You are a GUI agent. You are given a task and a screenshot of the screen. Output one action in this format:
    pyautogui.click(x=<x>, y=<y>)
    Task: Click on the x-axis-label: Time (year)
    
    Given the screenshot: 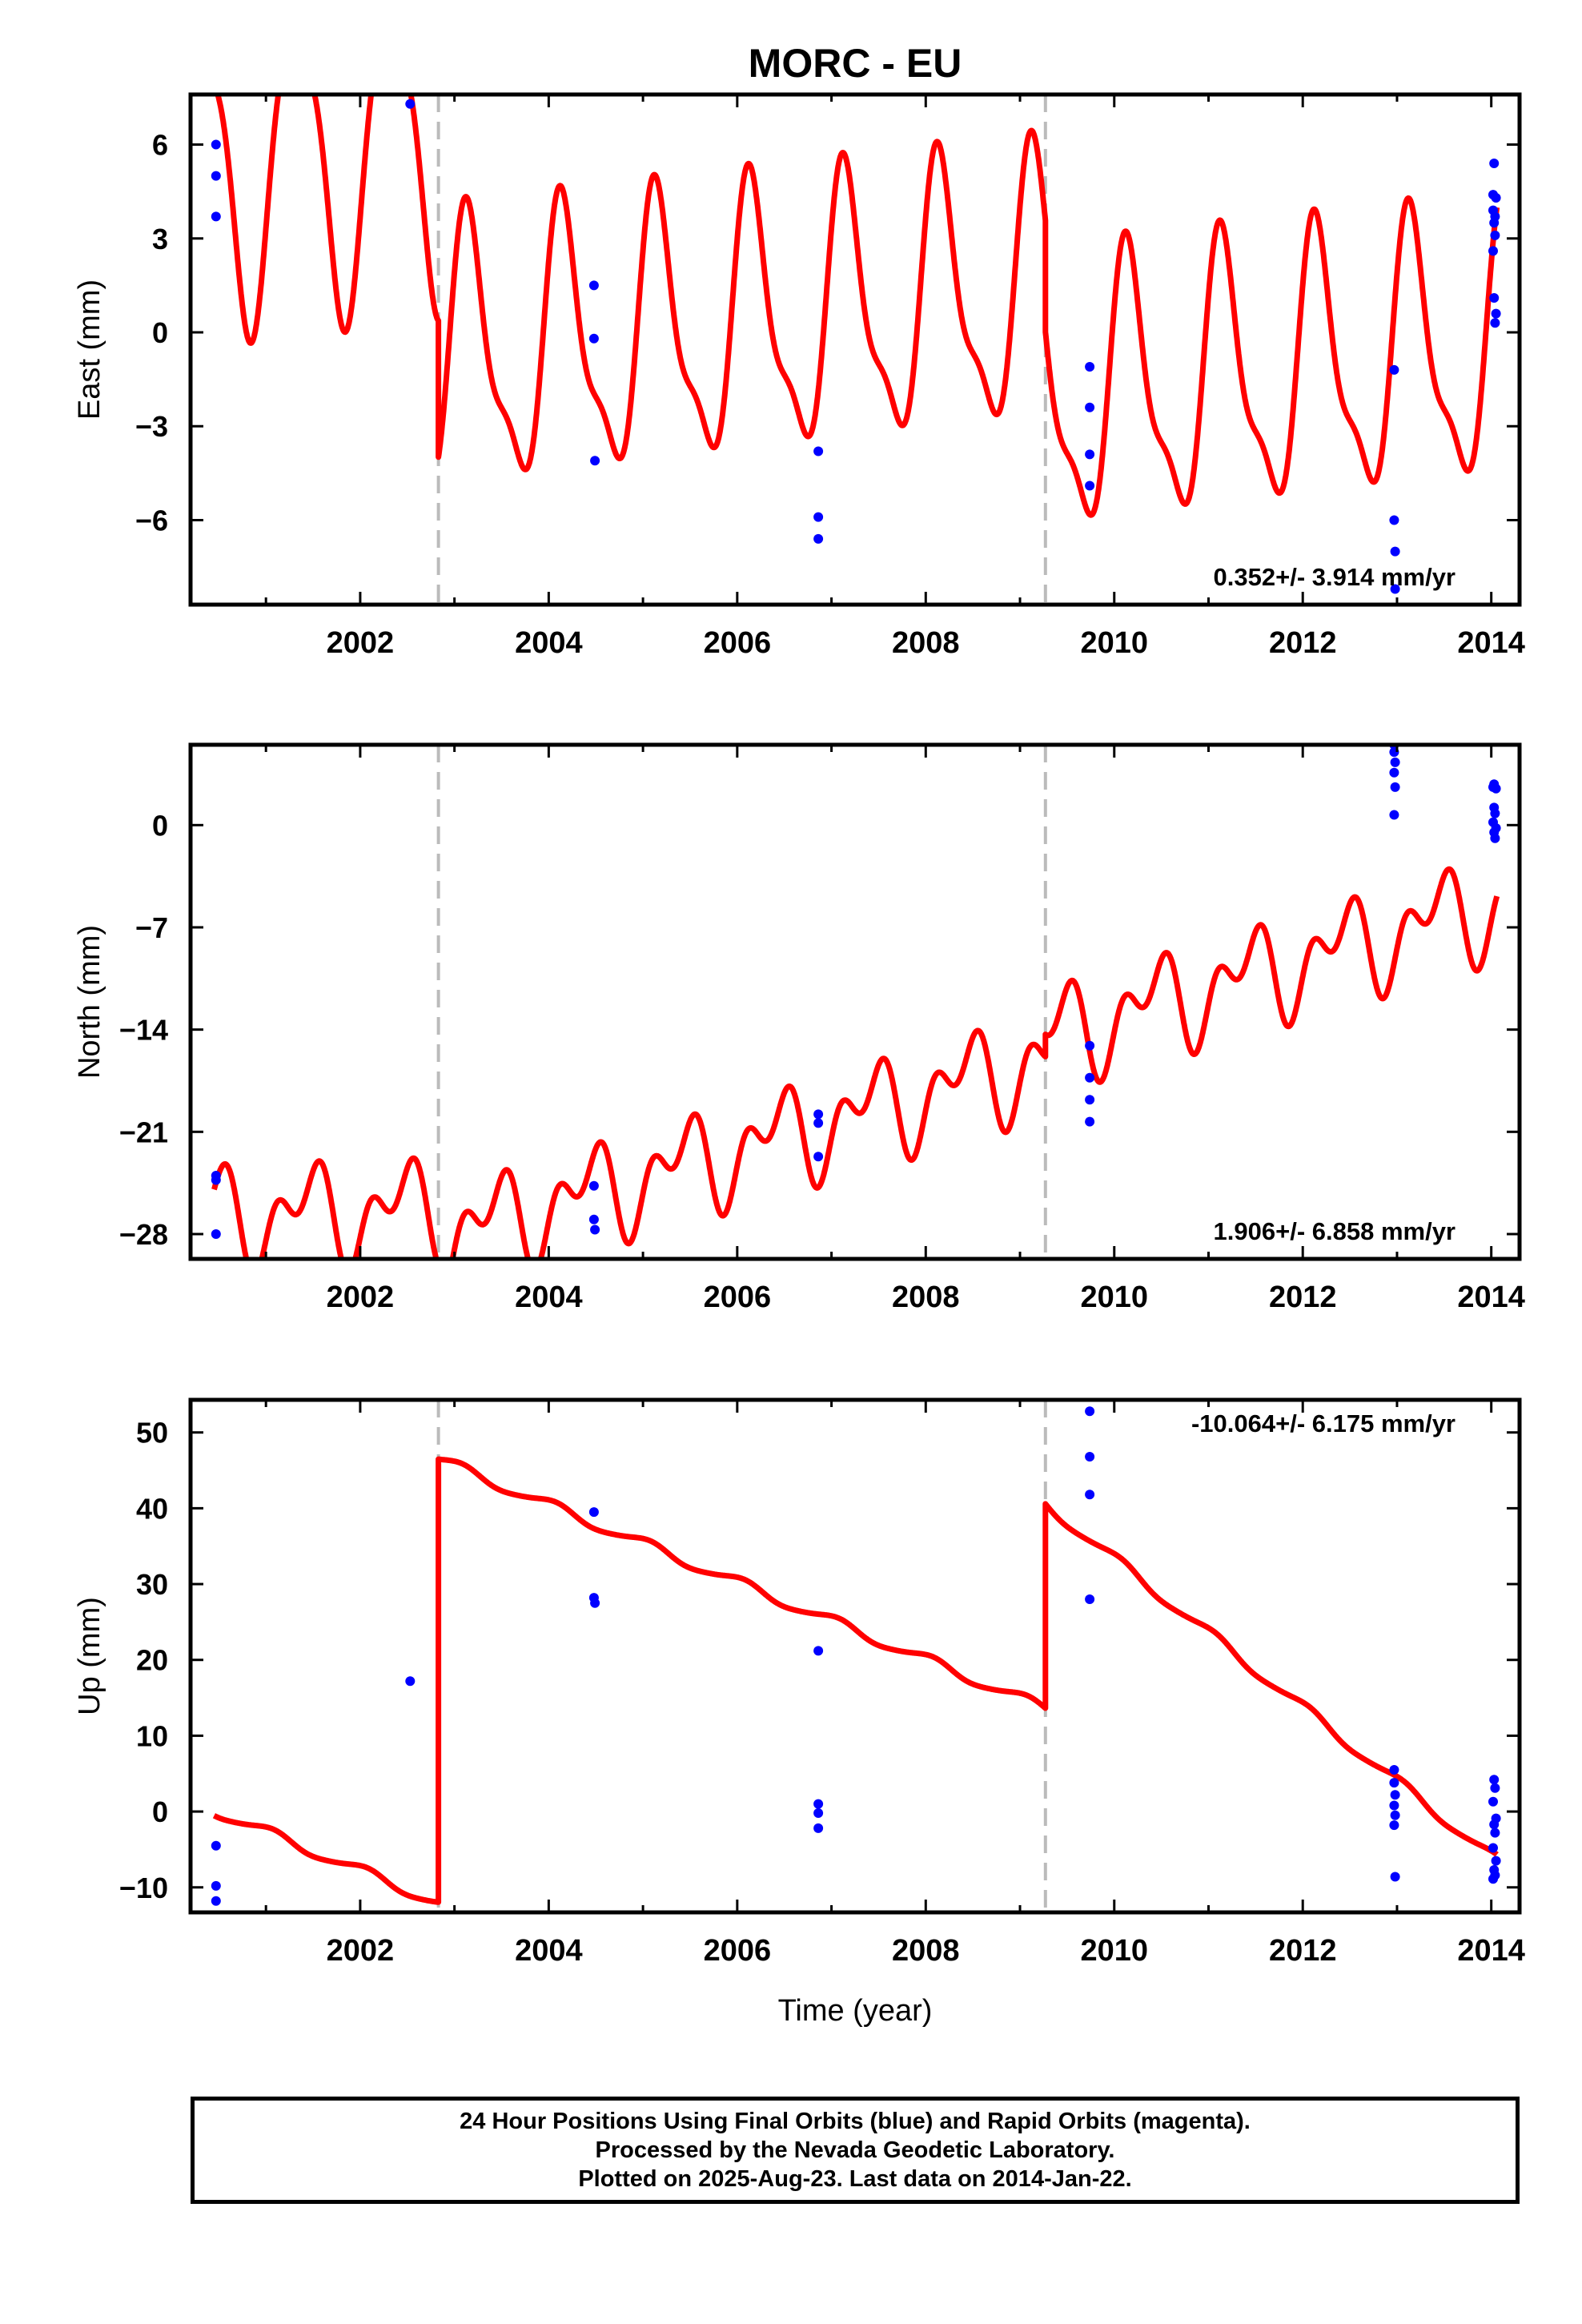 What is the action you would take?
    pyautogui.click(x=855, y=2011)
    